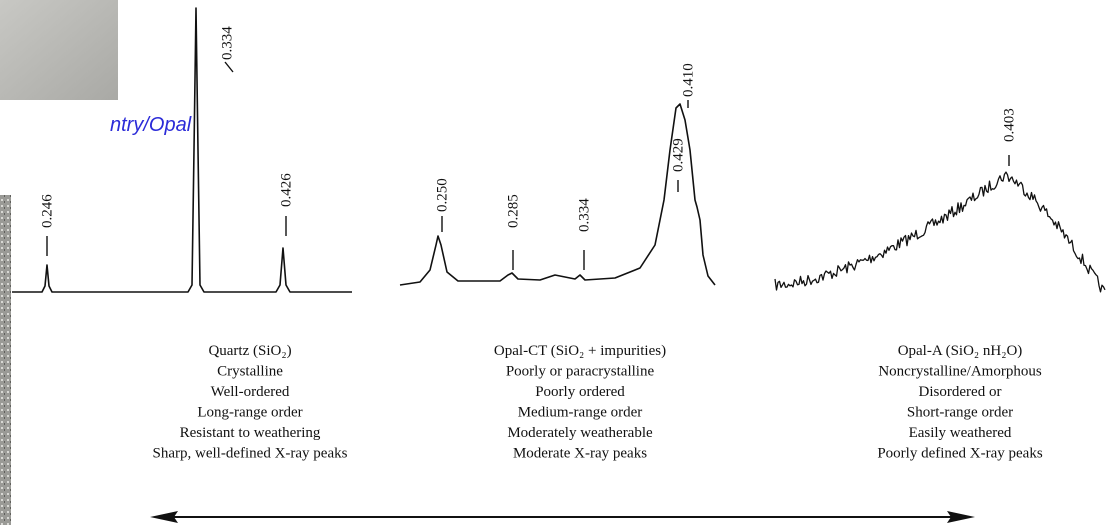  Describe the element at coordinates (250, 392) in the screenshot. I see `description-line: Well-ordered` at that location.